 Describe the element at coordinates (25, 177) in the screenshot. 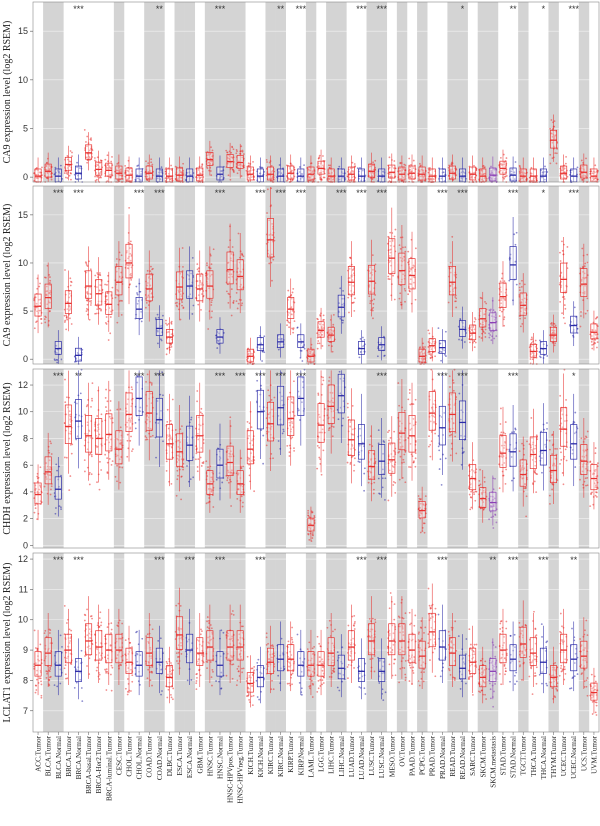

I see `y-tick-label: 0` at that location.